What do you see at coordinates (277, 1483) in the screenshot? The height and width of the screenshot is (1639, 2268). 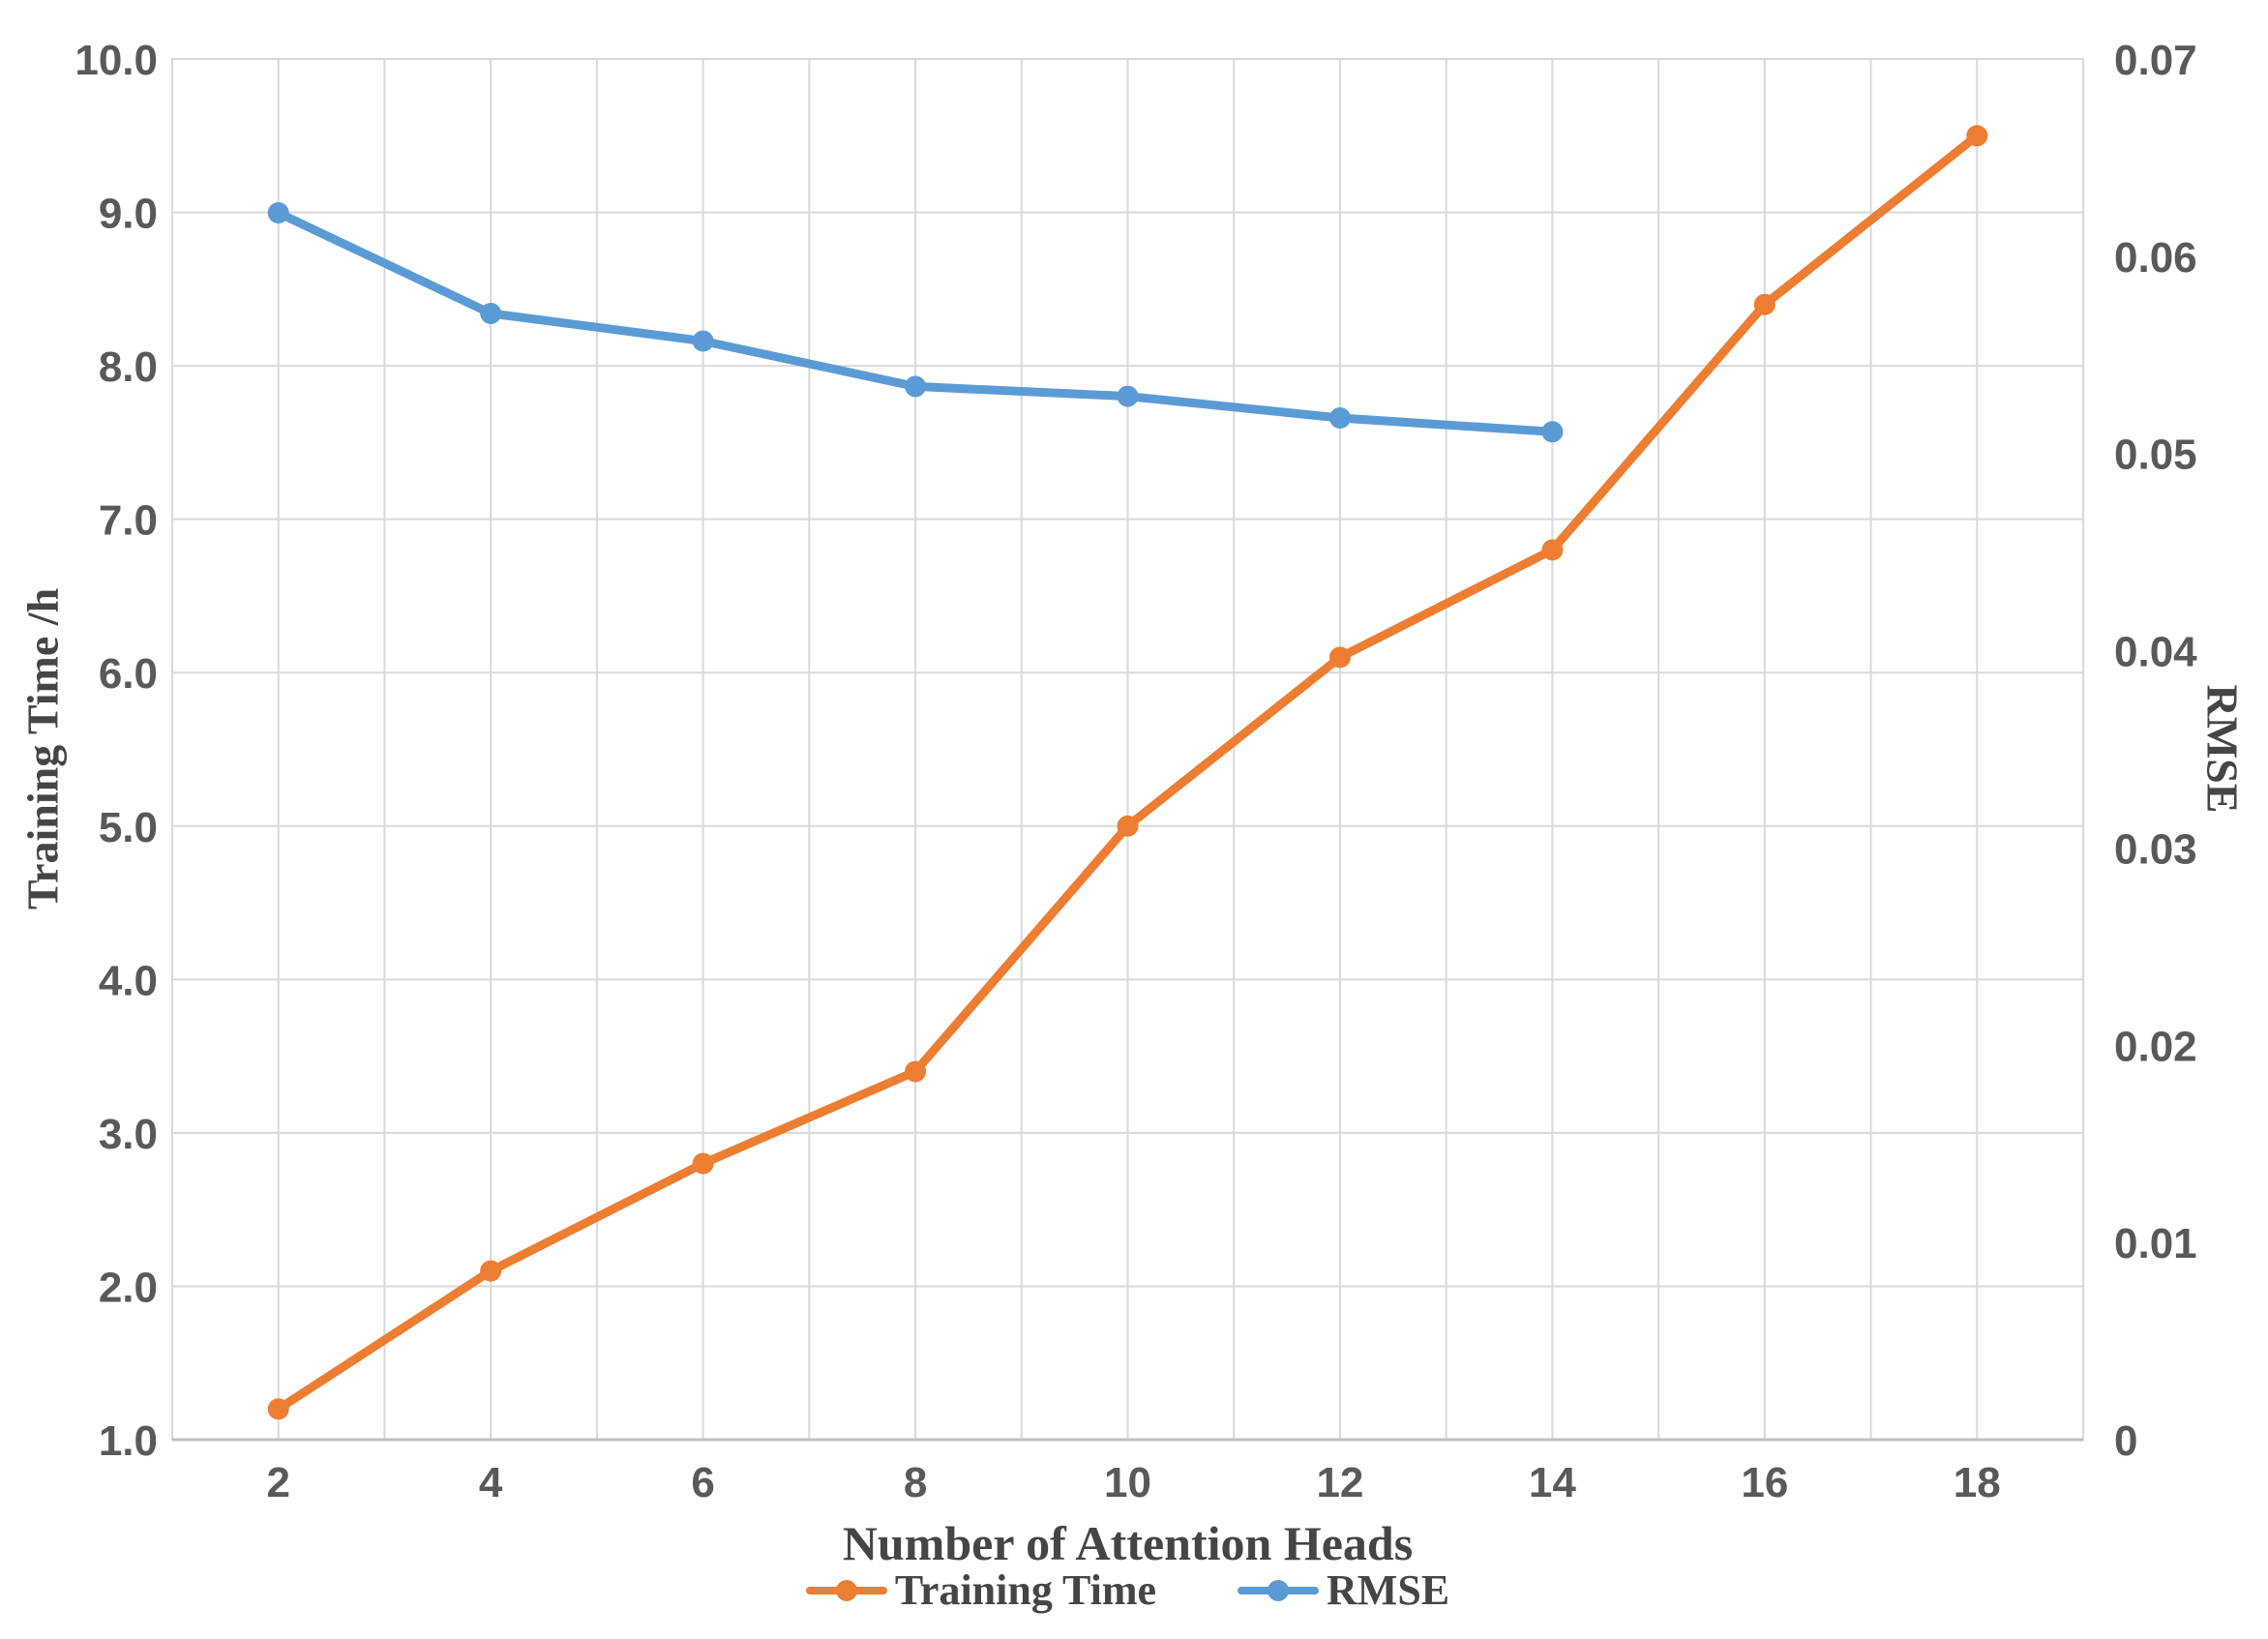 I see `x-tick-label: 2` at bounding box center [277, 1483].